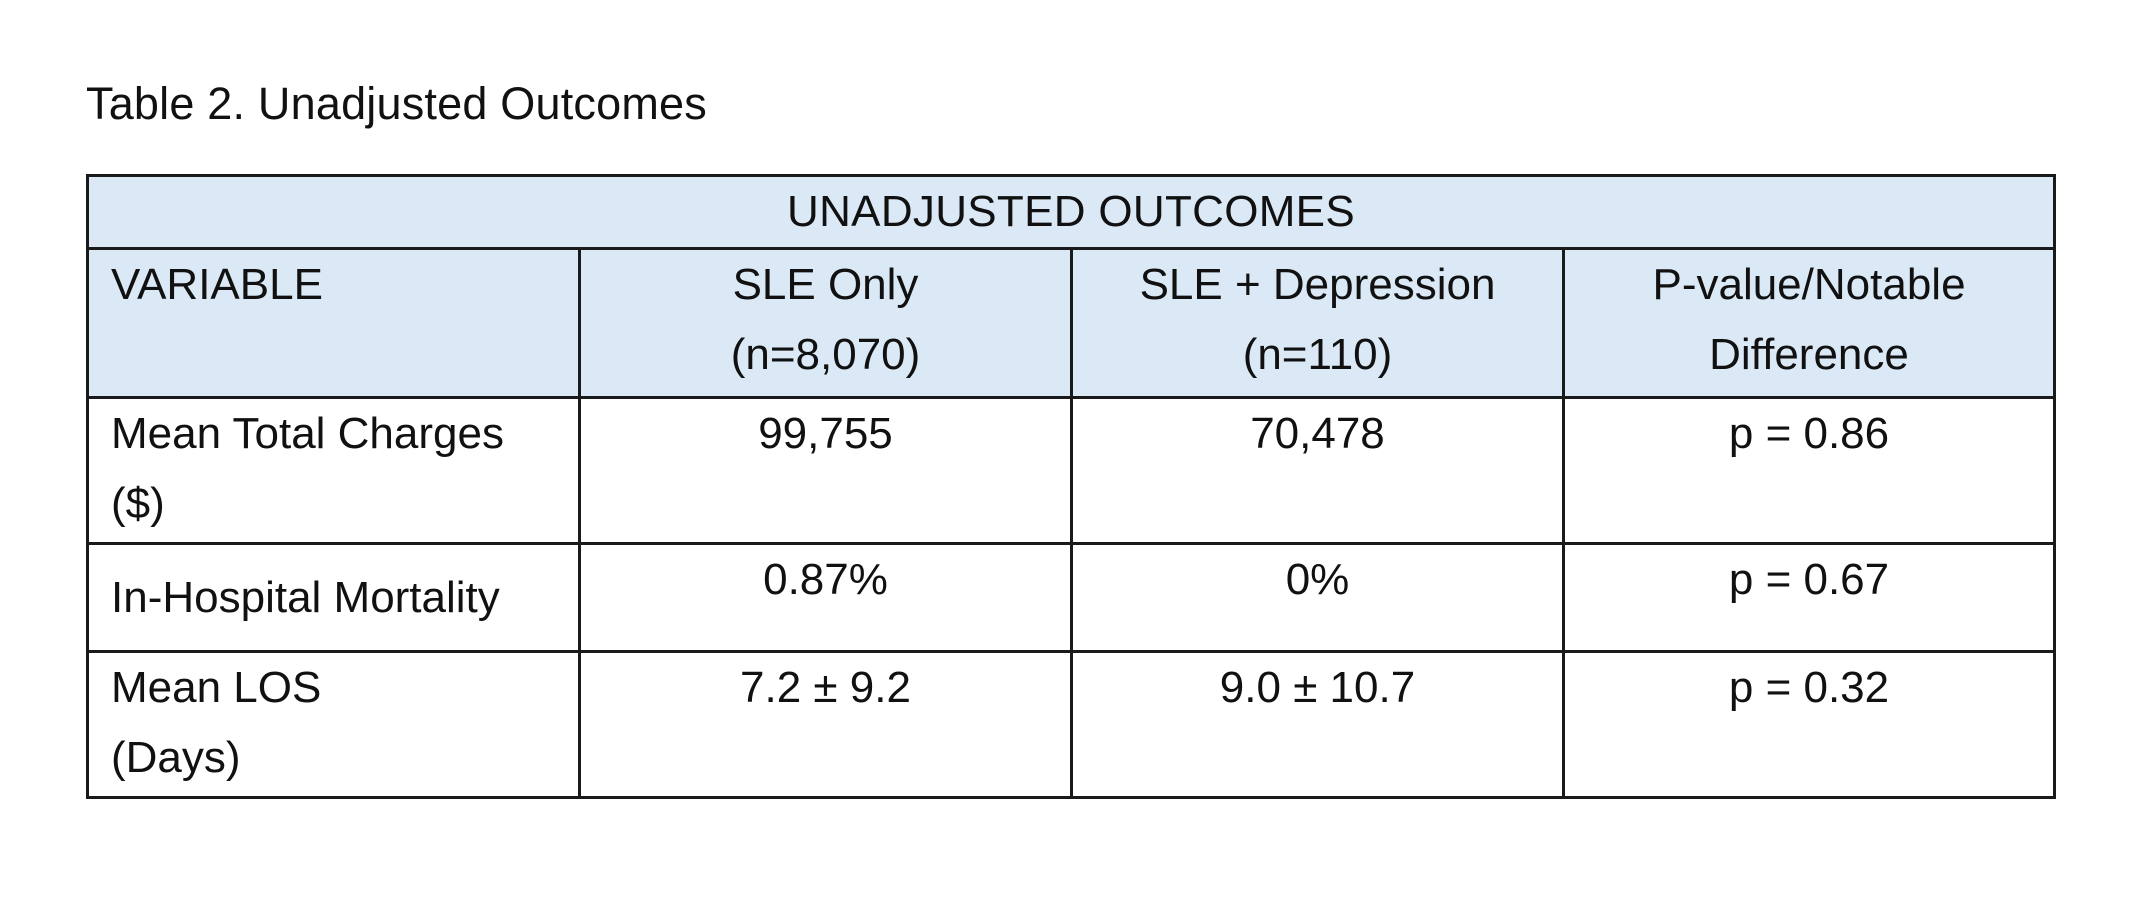  I want to click on column-header-p-value-line2: Difference, so click(1809, 354).